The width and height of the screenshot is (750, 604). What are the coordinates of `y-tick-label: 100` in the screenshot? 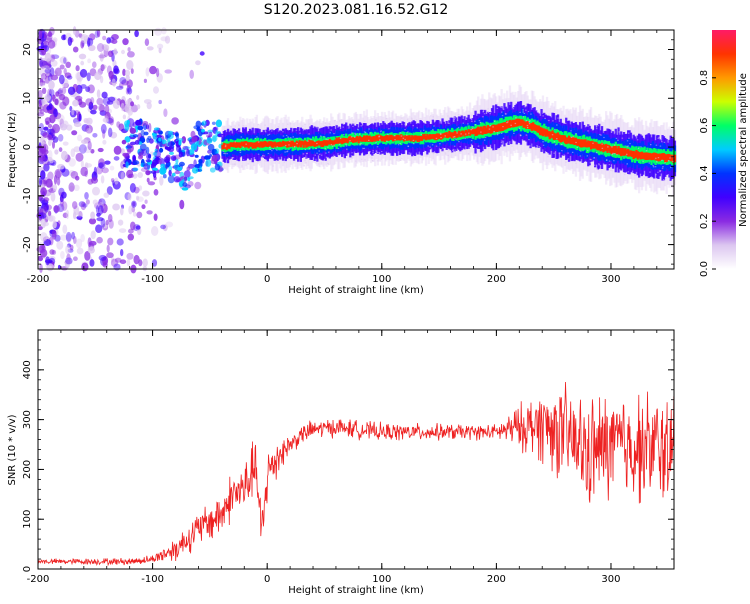 It's located at (27, 519).